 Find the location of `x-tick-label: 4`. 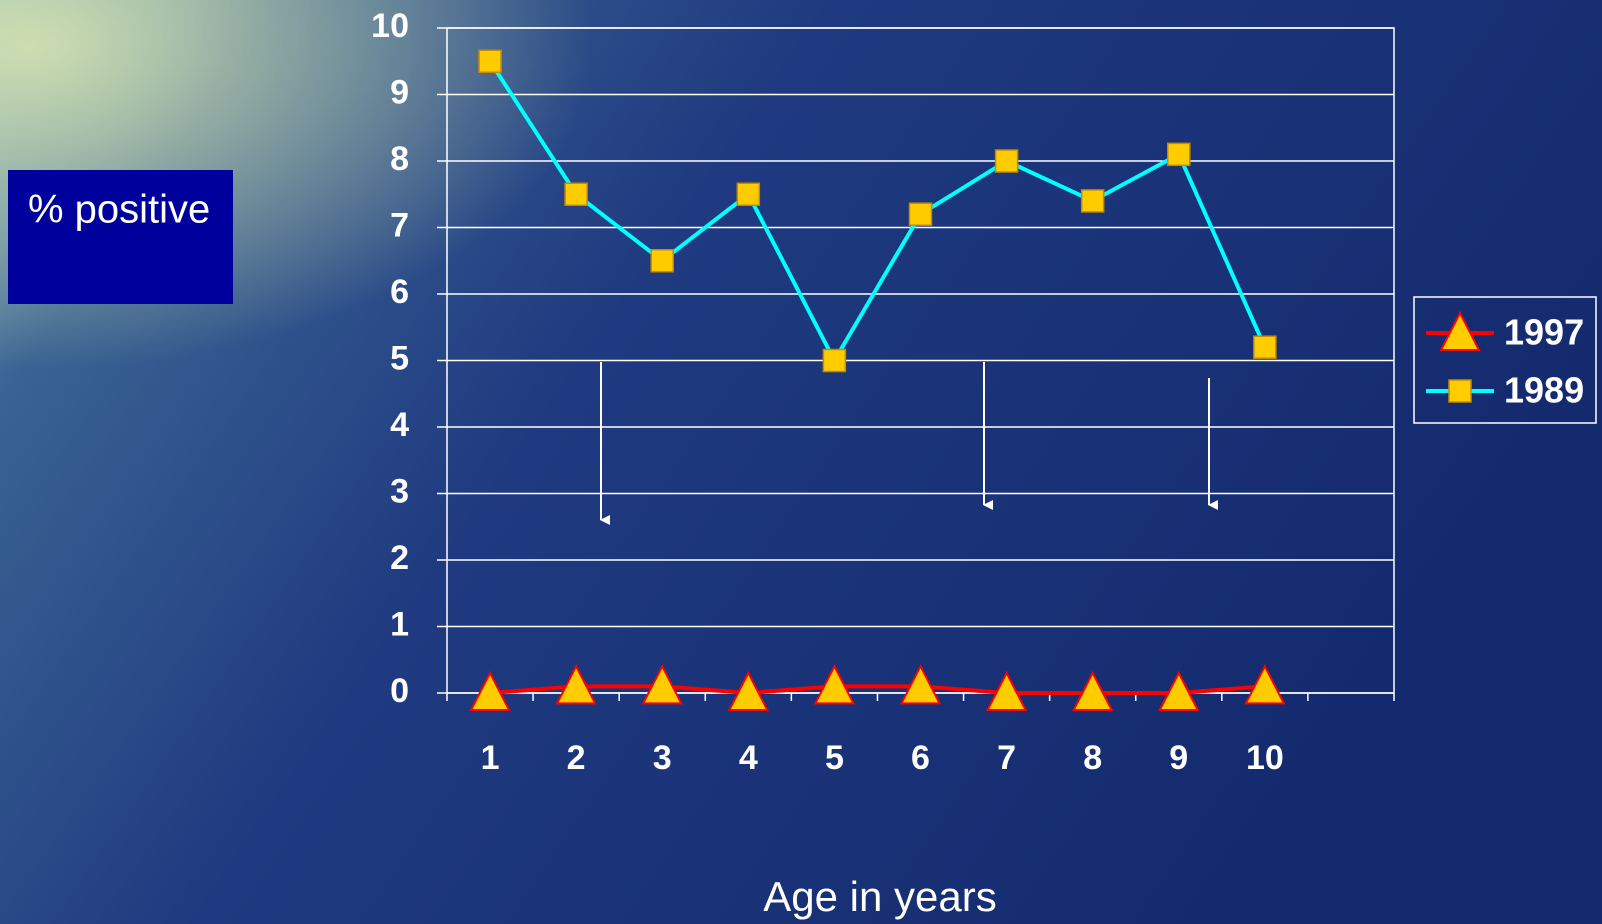

x-tick-label: 4 is located at coordinates (748, 758).